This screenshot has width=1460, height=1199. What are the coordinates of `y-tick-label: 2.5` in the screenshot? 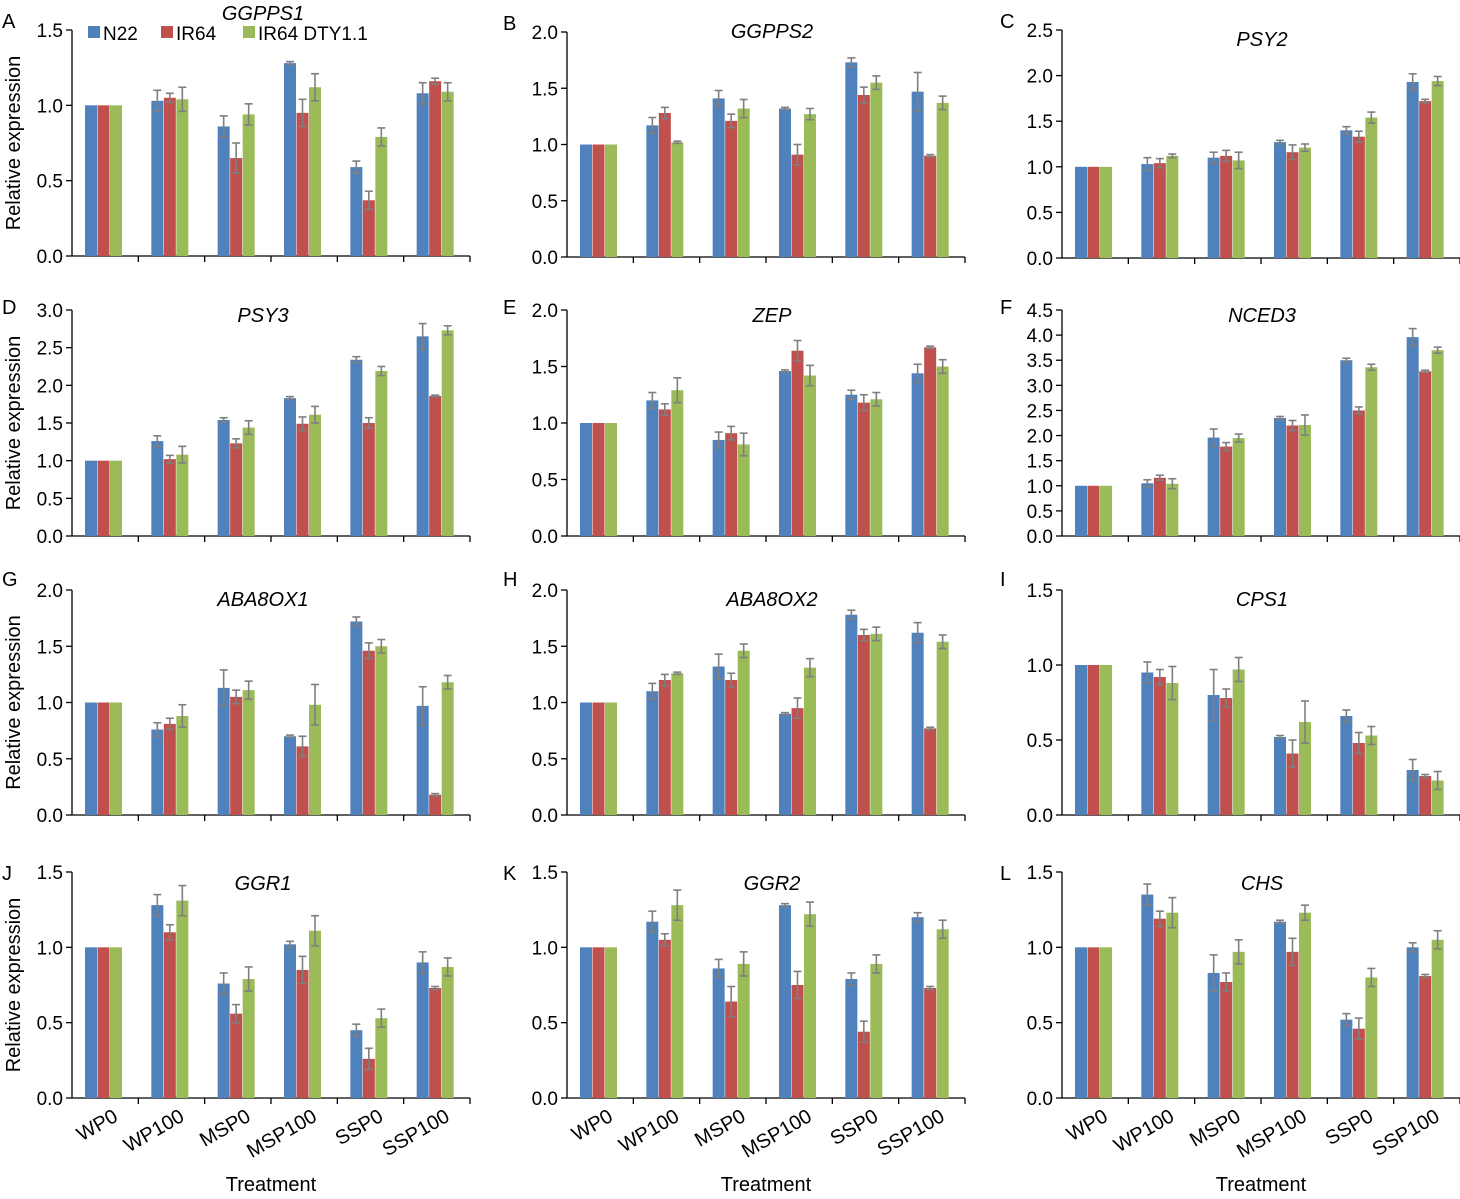 It's located at (1040, 411).